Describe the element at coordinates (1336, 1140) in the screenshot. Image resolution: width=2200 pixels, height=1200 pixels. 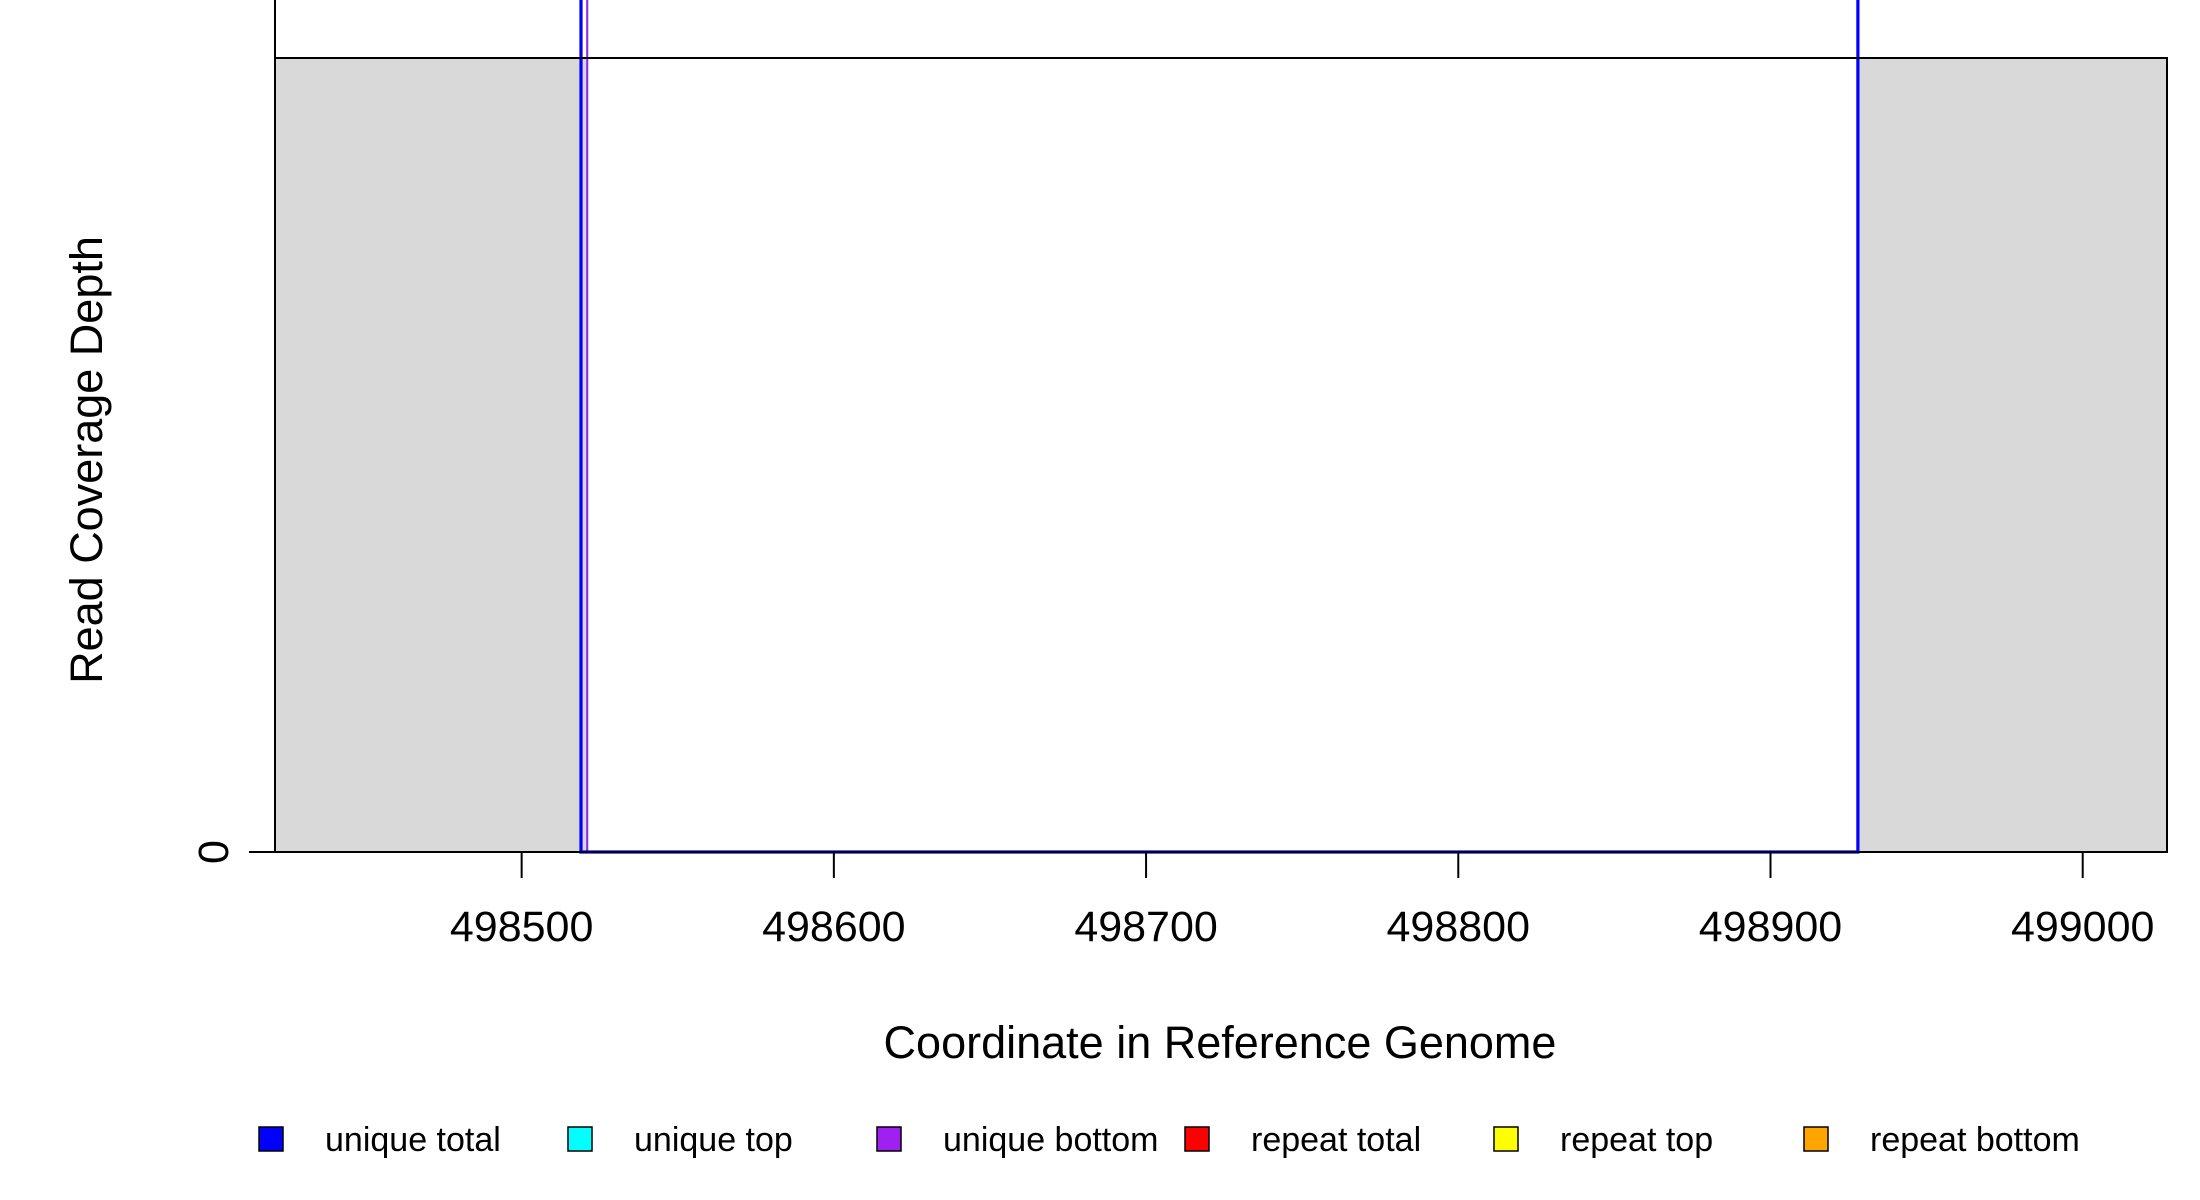
I see `legend-label: repeat total` at that location.